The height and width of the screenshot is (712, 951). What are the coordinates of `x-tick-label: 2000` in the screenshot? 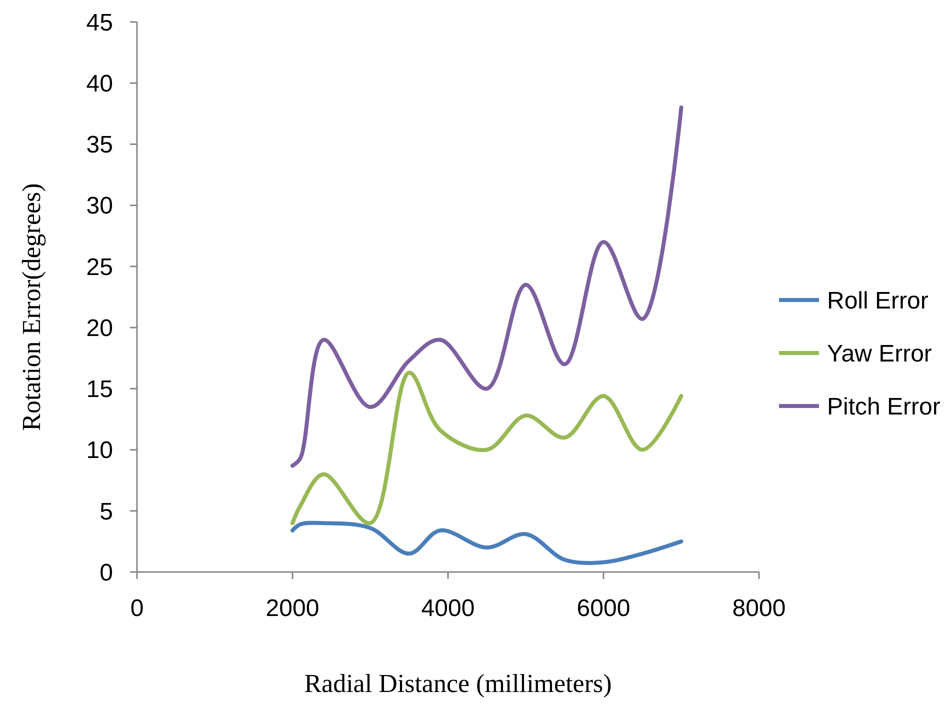 It's located at (293, 608).